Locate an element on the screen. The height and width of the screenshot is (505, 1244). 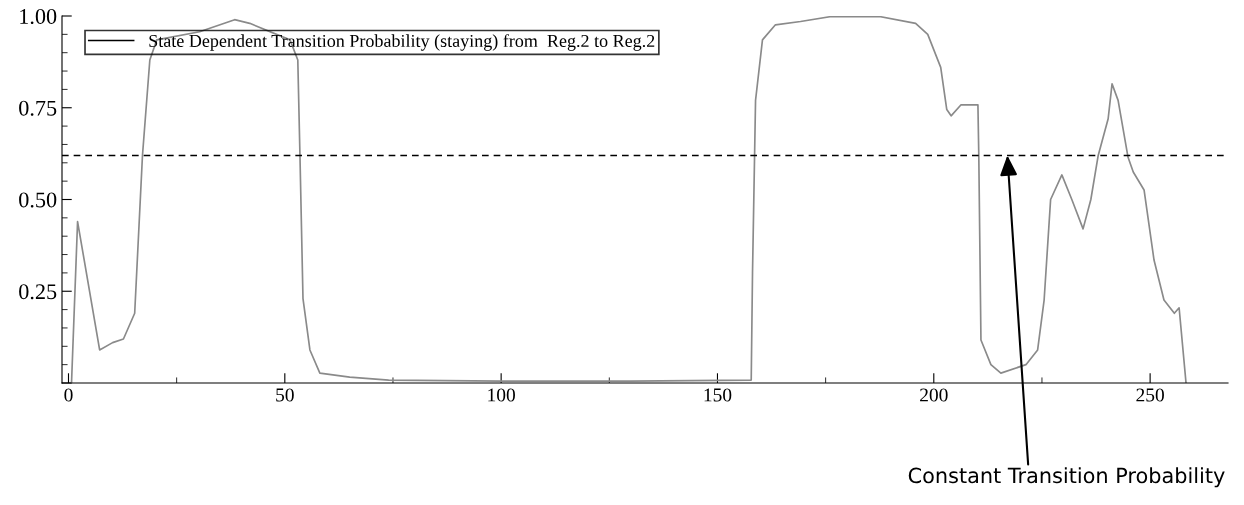
x-tick-label: 100 is located at coordinates (501, 395).